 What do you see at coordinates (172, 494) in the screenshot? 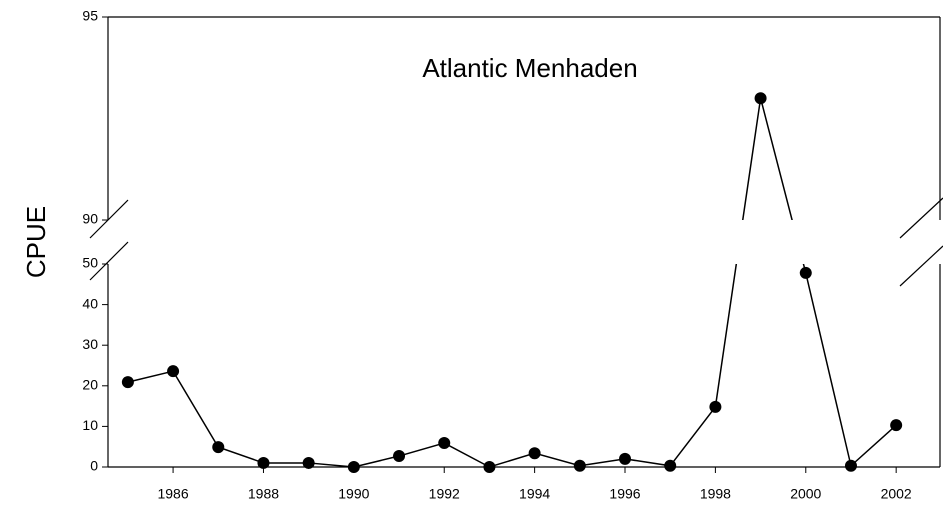
I see `x-tick-label: 1986` at bounding box center [172, 494].